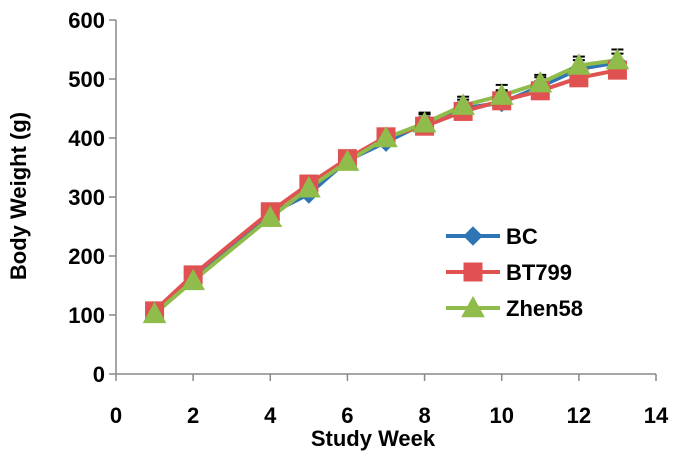  Describe the element at coordinates (473, 272) in the screenshot. I see `legend-marker-bt799` at that location.